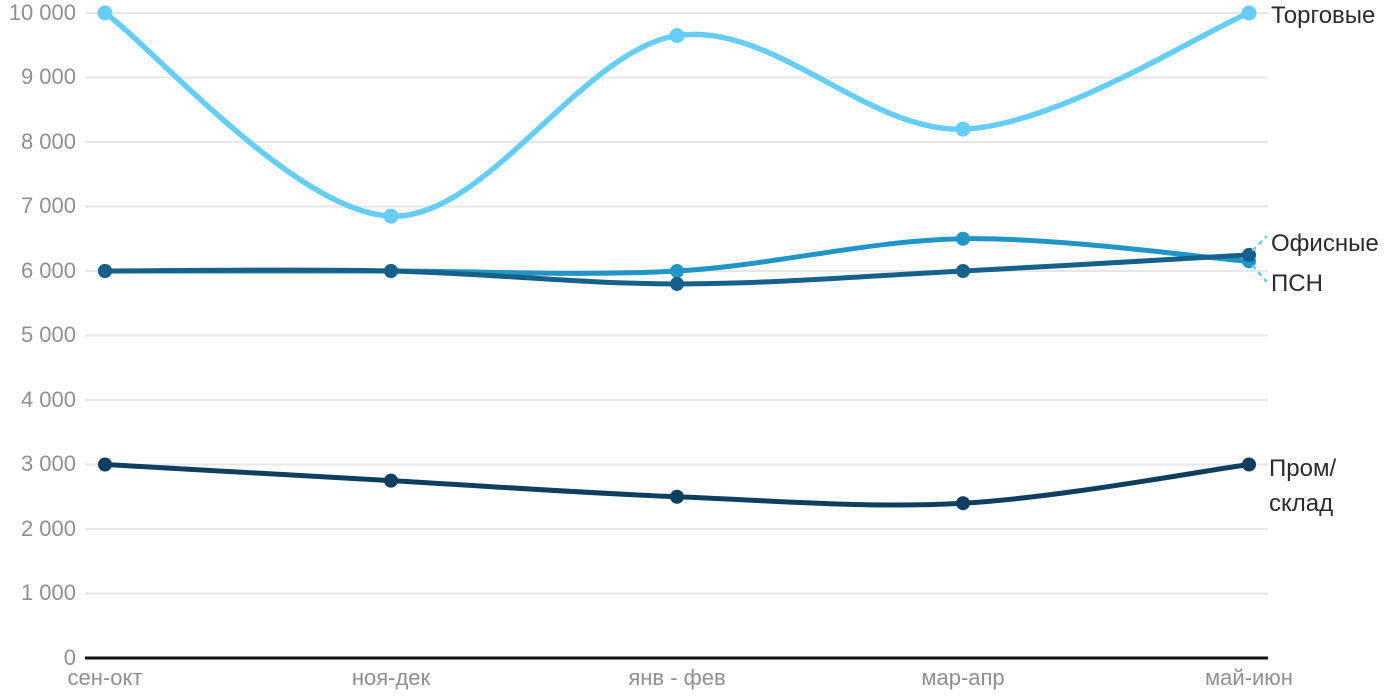 This screenshot has height=700, width=1400. Describe the element at coordinates (48, 141) in the screenshot. I see `y-tick-label: 8 000` at that location.